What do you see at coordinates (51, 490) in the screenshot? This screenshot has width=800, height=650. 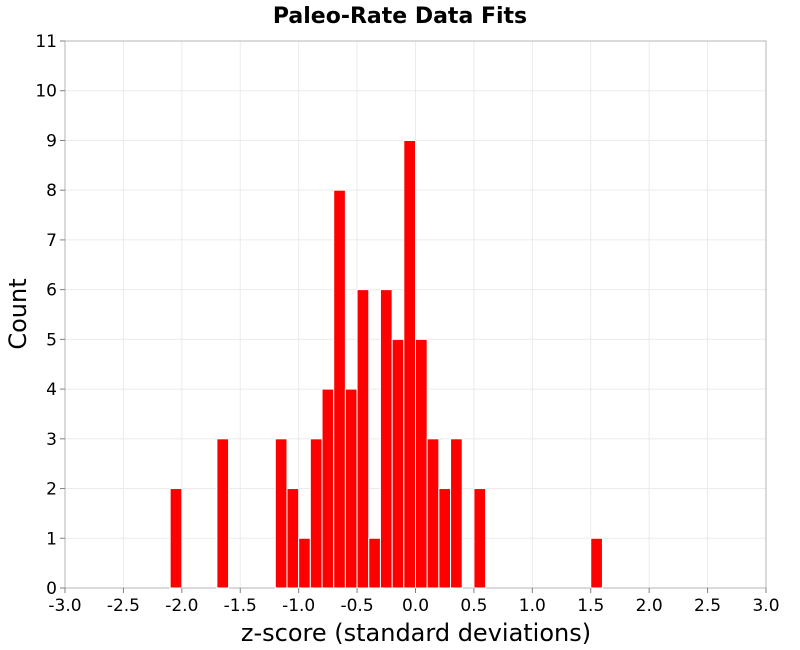 I see `y-tick-label: 2` at bounding box center [51, 490].